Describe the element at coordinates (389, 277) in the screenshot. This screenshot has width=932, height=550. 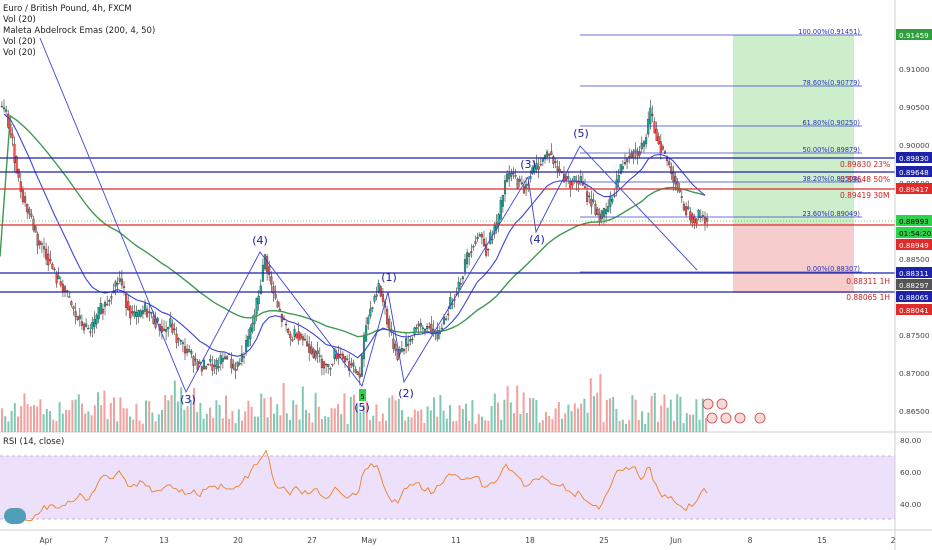
I see `wave-label: (1)` at that location.